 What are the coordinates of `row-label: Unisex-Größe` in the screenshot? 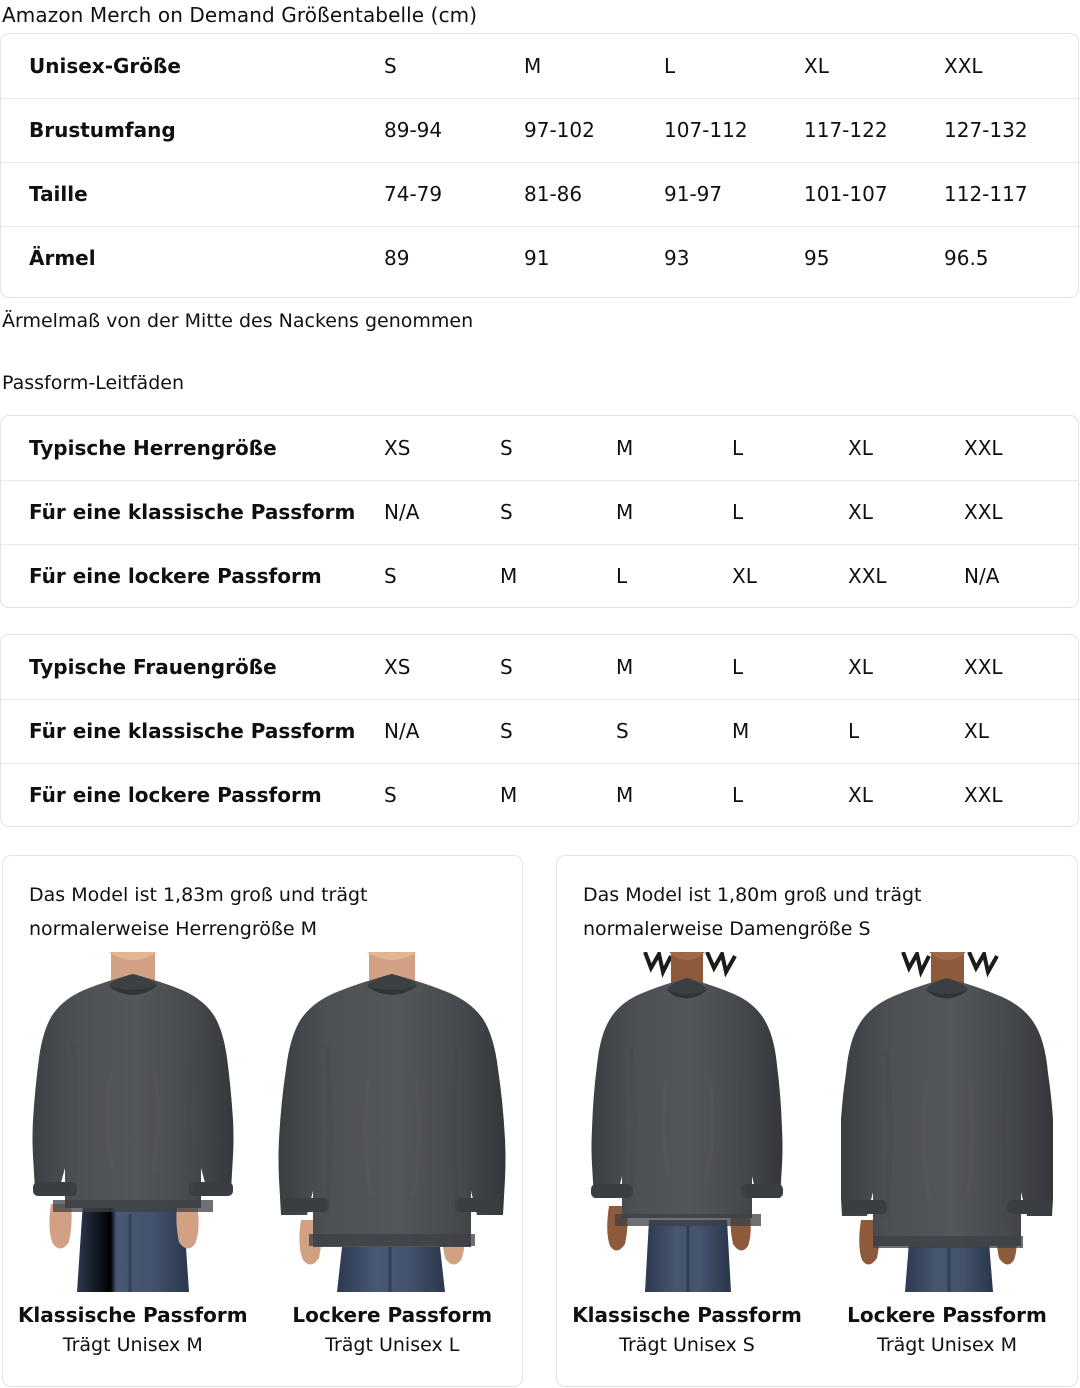 It's located at (192, 66).